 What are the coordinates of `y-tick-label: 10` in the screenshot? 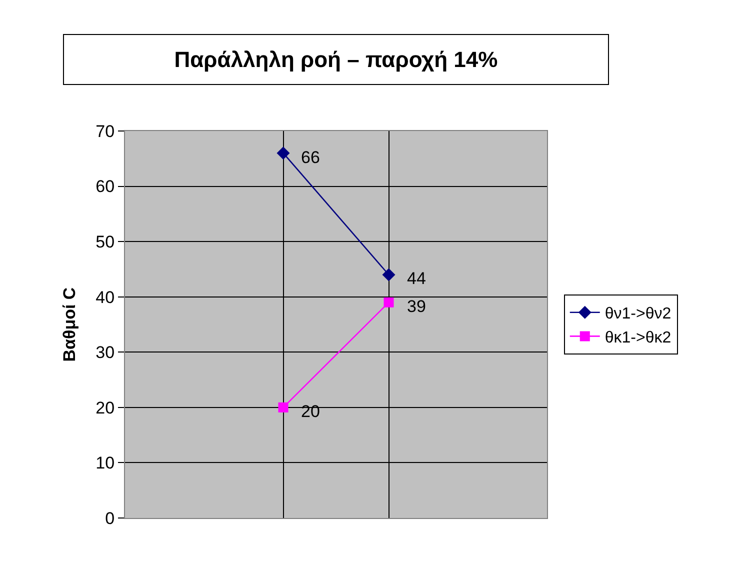 It's located at (105, 463).